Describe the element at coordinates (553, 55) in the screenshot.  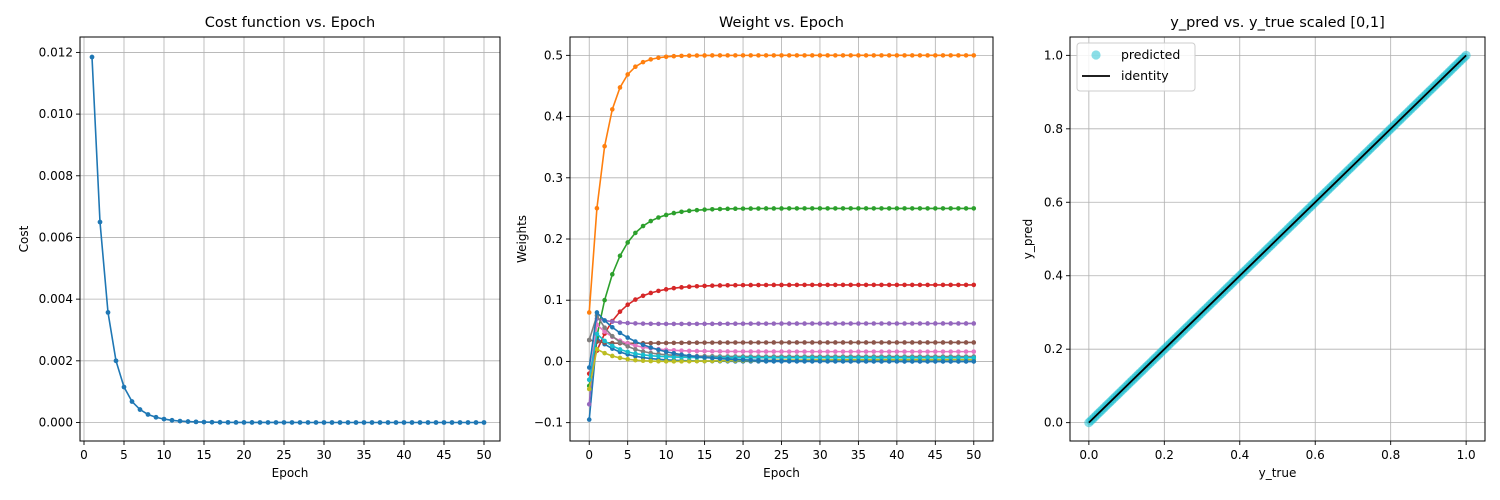
I see `y-tick-label: 0.5` at that location.